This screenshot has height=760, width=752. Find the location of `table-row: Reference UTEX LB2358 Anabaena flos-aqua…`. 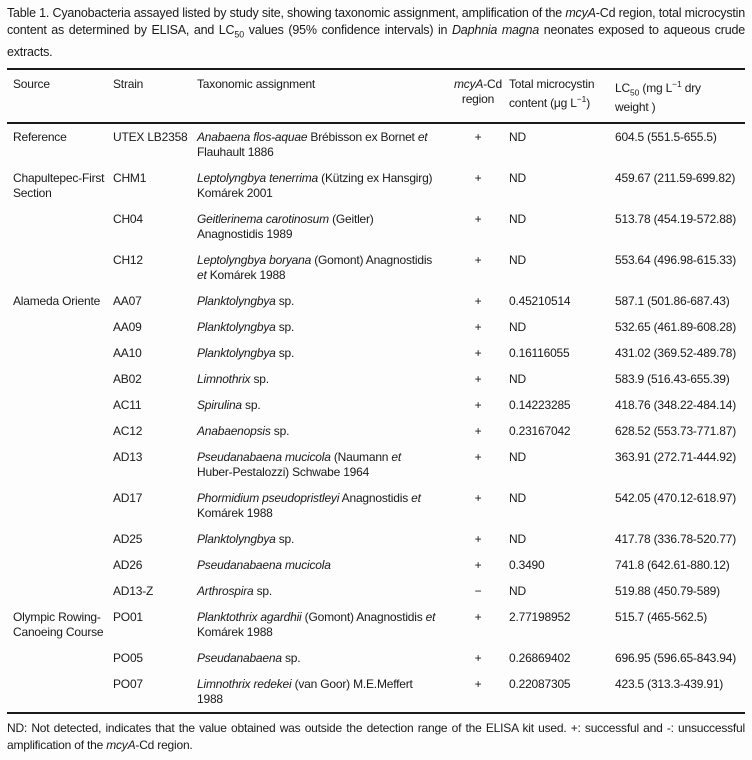

table-row: Reference UTEX LB2358 Anabaena flos-aqua… is located at coordinates (376, 144).